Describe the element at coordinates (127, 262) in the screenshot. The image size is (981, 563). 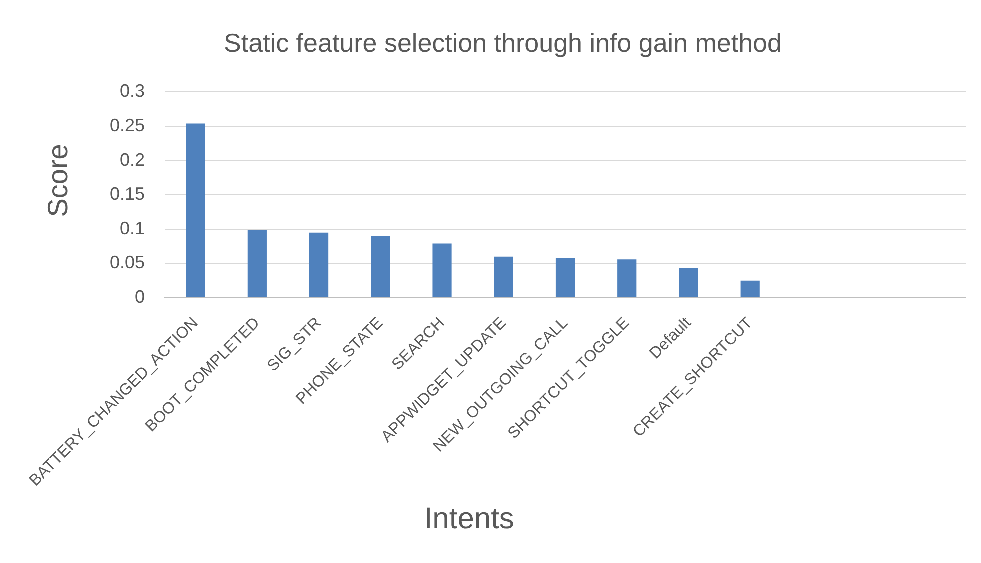
I see `y-tick-label: 0.05` at that location.